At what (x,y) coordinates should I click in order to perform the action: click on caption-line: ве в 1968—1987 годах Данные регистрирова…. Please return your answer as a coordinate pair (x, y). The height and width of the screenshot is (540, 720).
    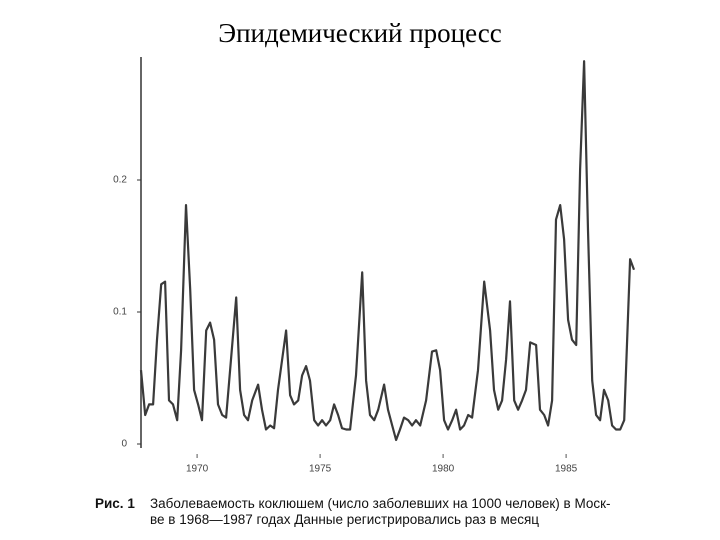
    Looking at the image, I should click on (344, 519).